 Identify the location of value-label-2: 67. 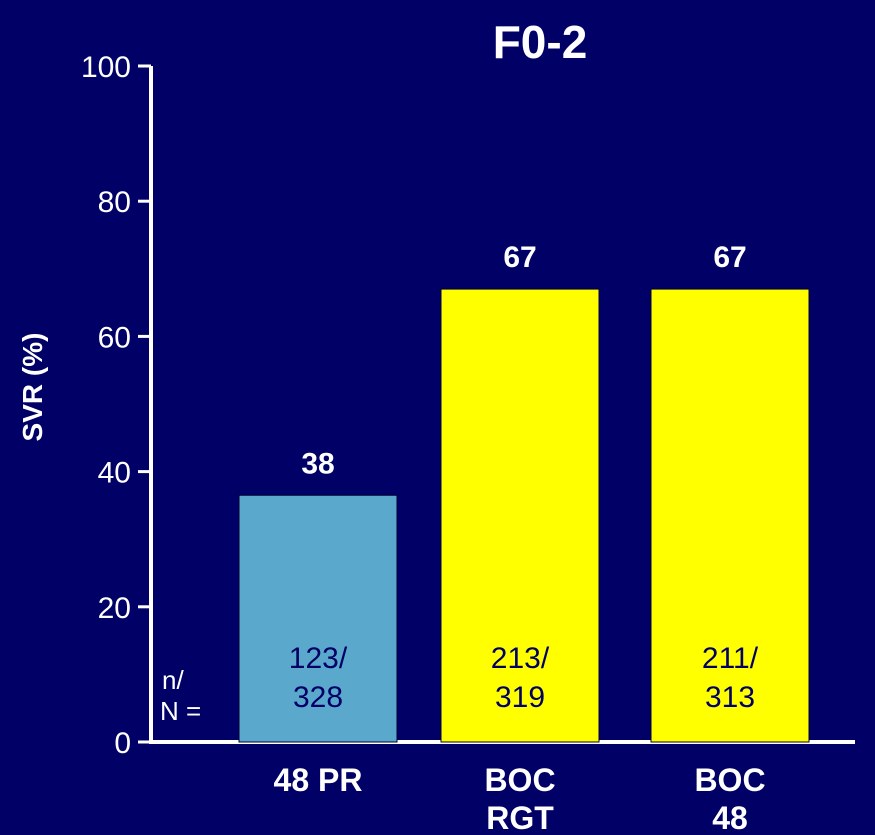
(729, 257).